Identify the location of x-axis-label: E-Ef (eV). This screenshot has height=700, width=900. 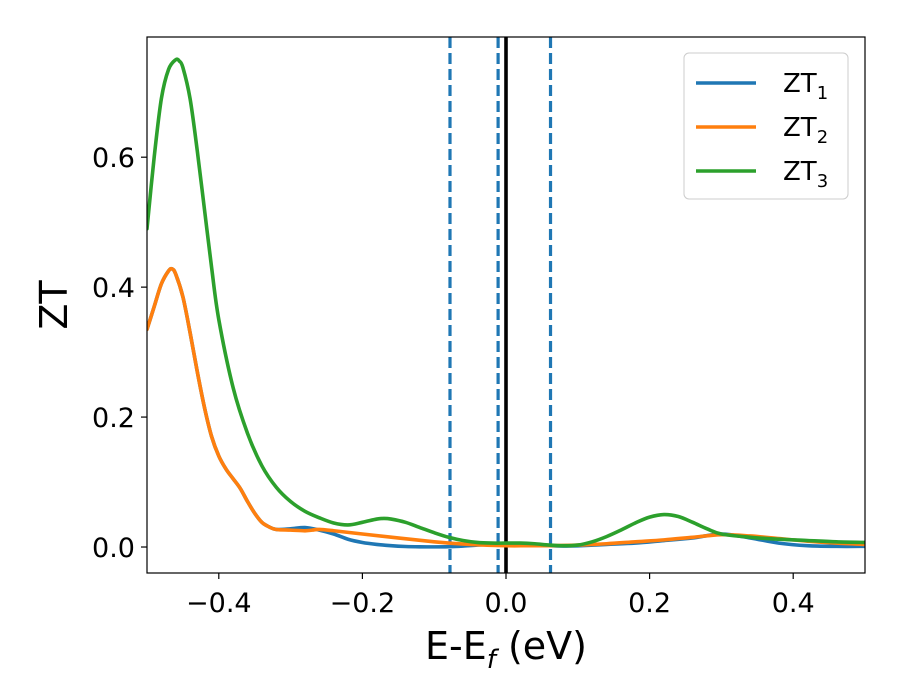
(506, 649).